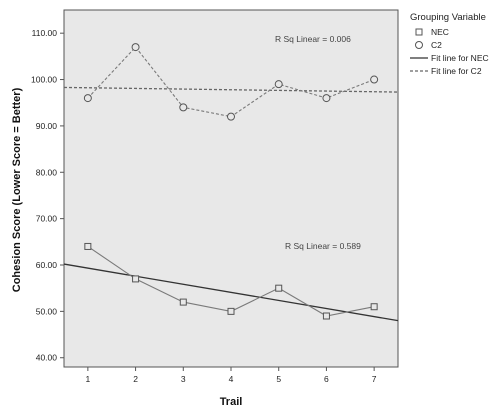 This screenshot has width=500, height=411. What do you see at coordinates (456, 71) in the screenshot?
I see `legend-entry-fit-c2: Fit line for C2` at bounding box center [456, 71].